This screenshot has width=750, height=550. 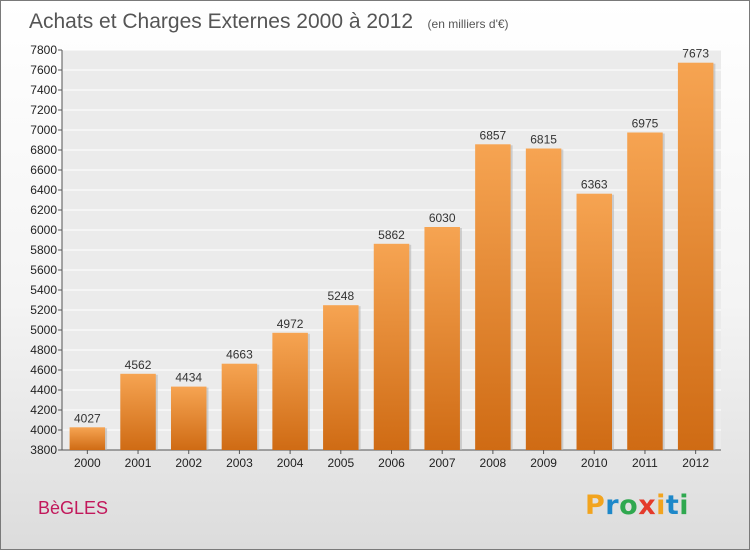 I want to click on y-tick-label: 5600, so click(x=43, y=270).